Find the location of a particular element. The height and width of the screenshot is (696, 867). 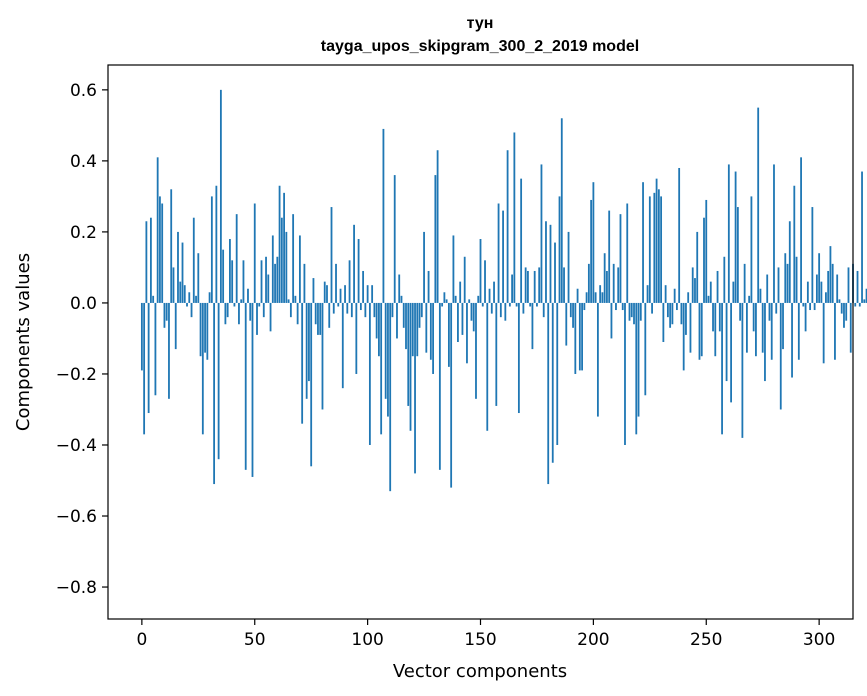

x-axis-ticks: 0 50 100 150 200 250 300 is located at coordinates (485, 634).